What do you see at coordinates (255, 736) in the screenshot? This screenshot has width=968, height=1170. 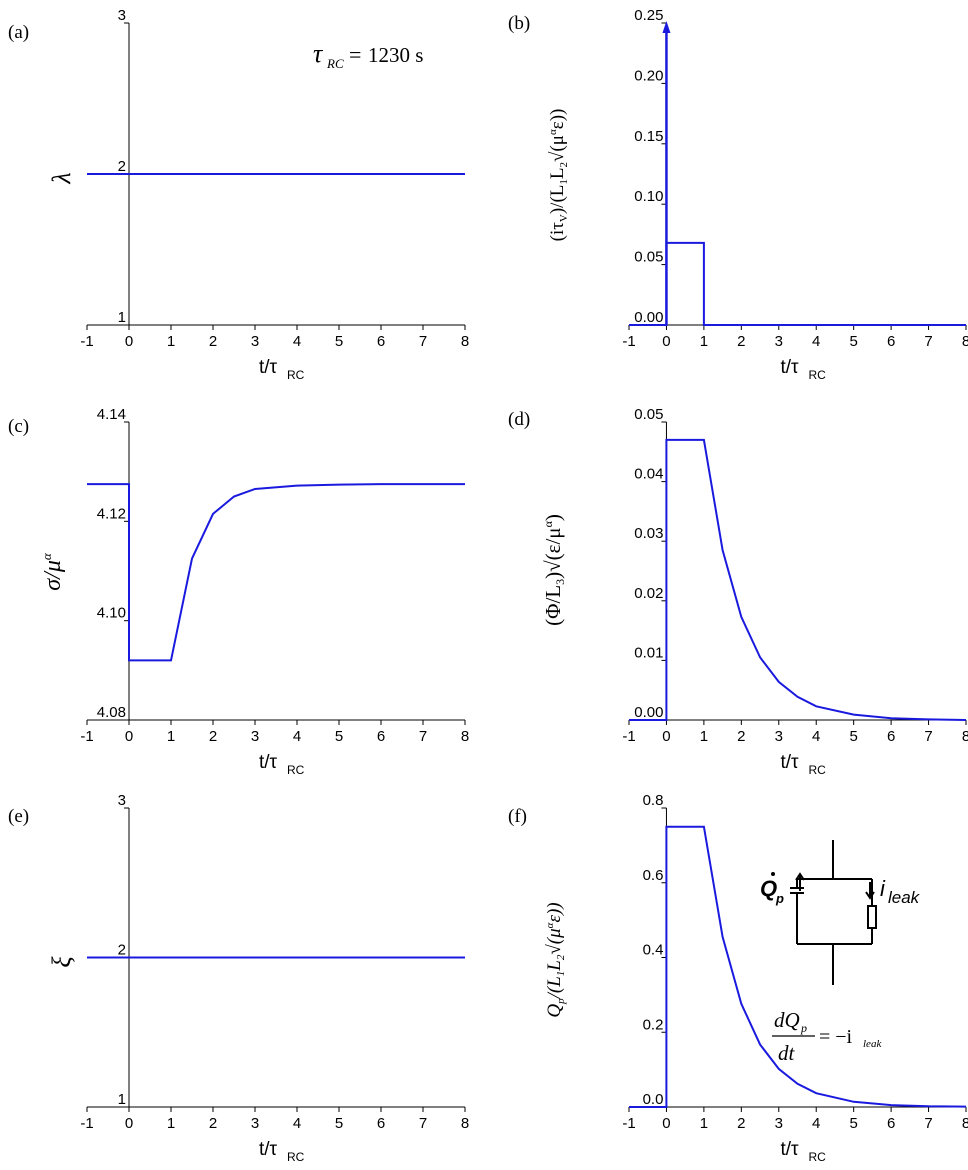 I see `x-tick-label-c: 3` at bounding box center [255, 736].